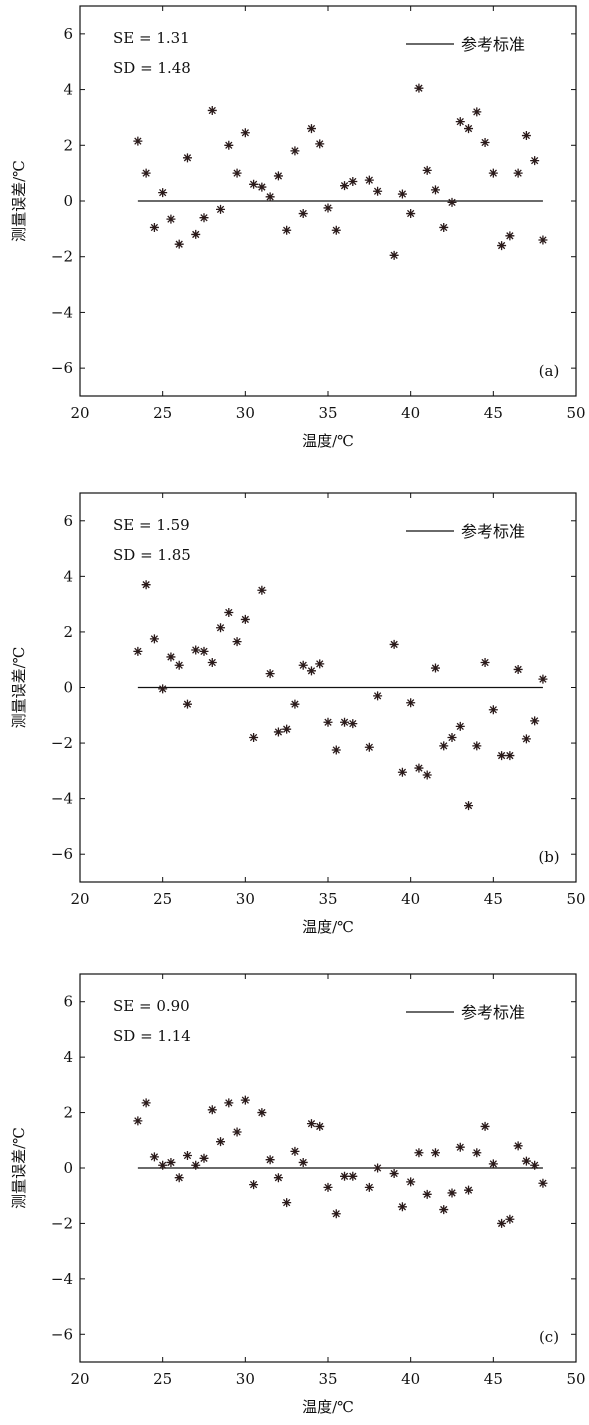 The height and width of the screenshot is (1425, 589). I want to click on panel-label: (c), so click(549, 1337).